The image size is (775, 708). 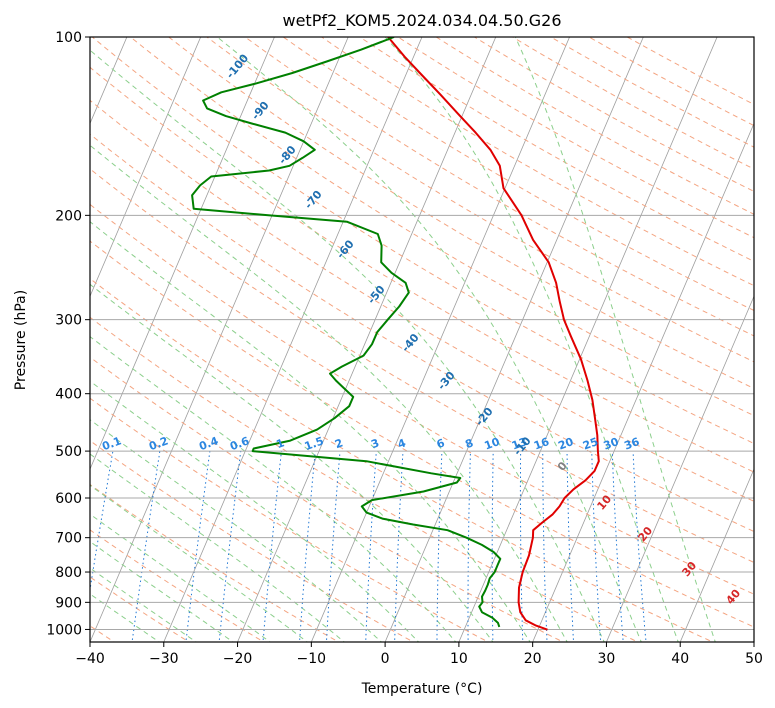 I want to click on y-tick-label: 400, so click(x=68, y=395).